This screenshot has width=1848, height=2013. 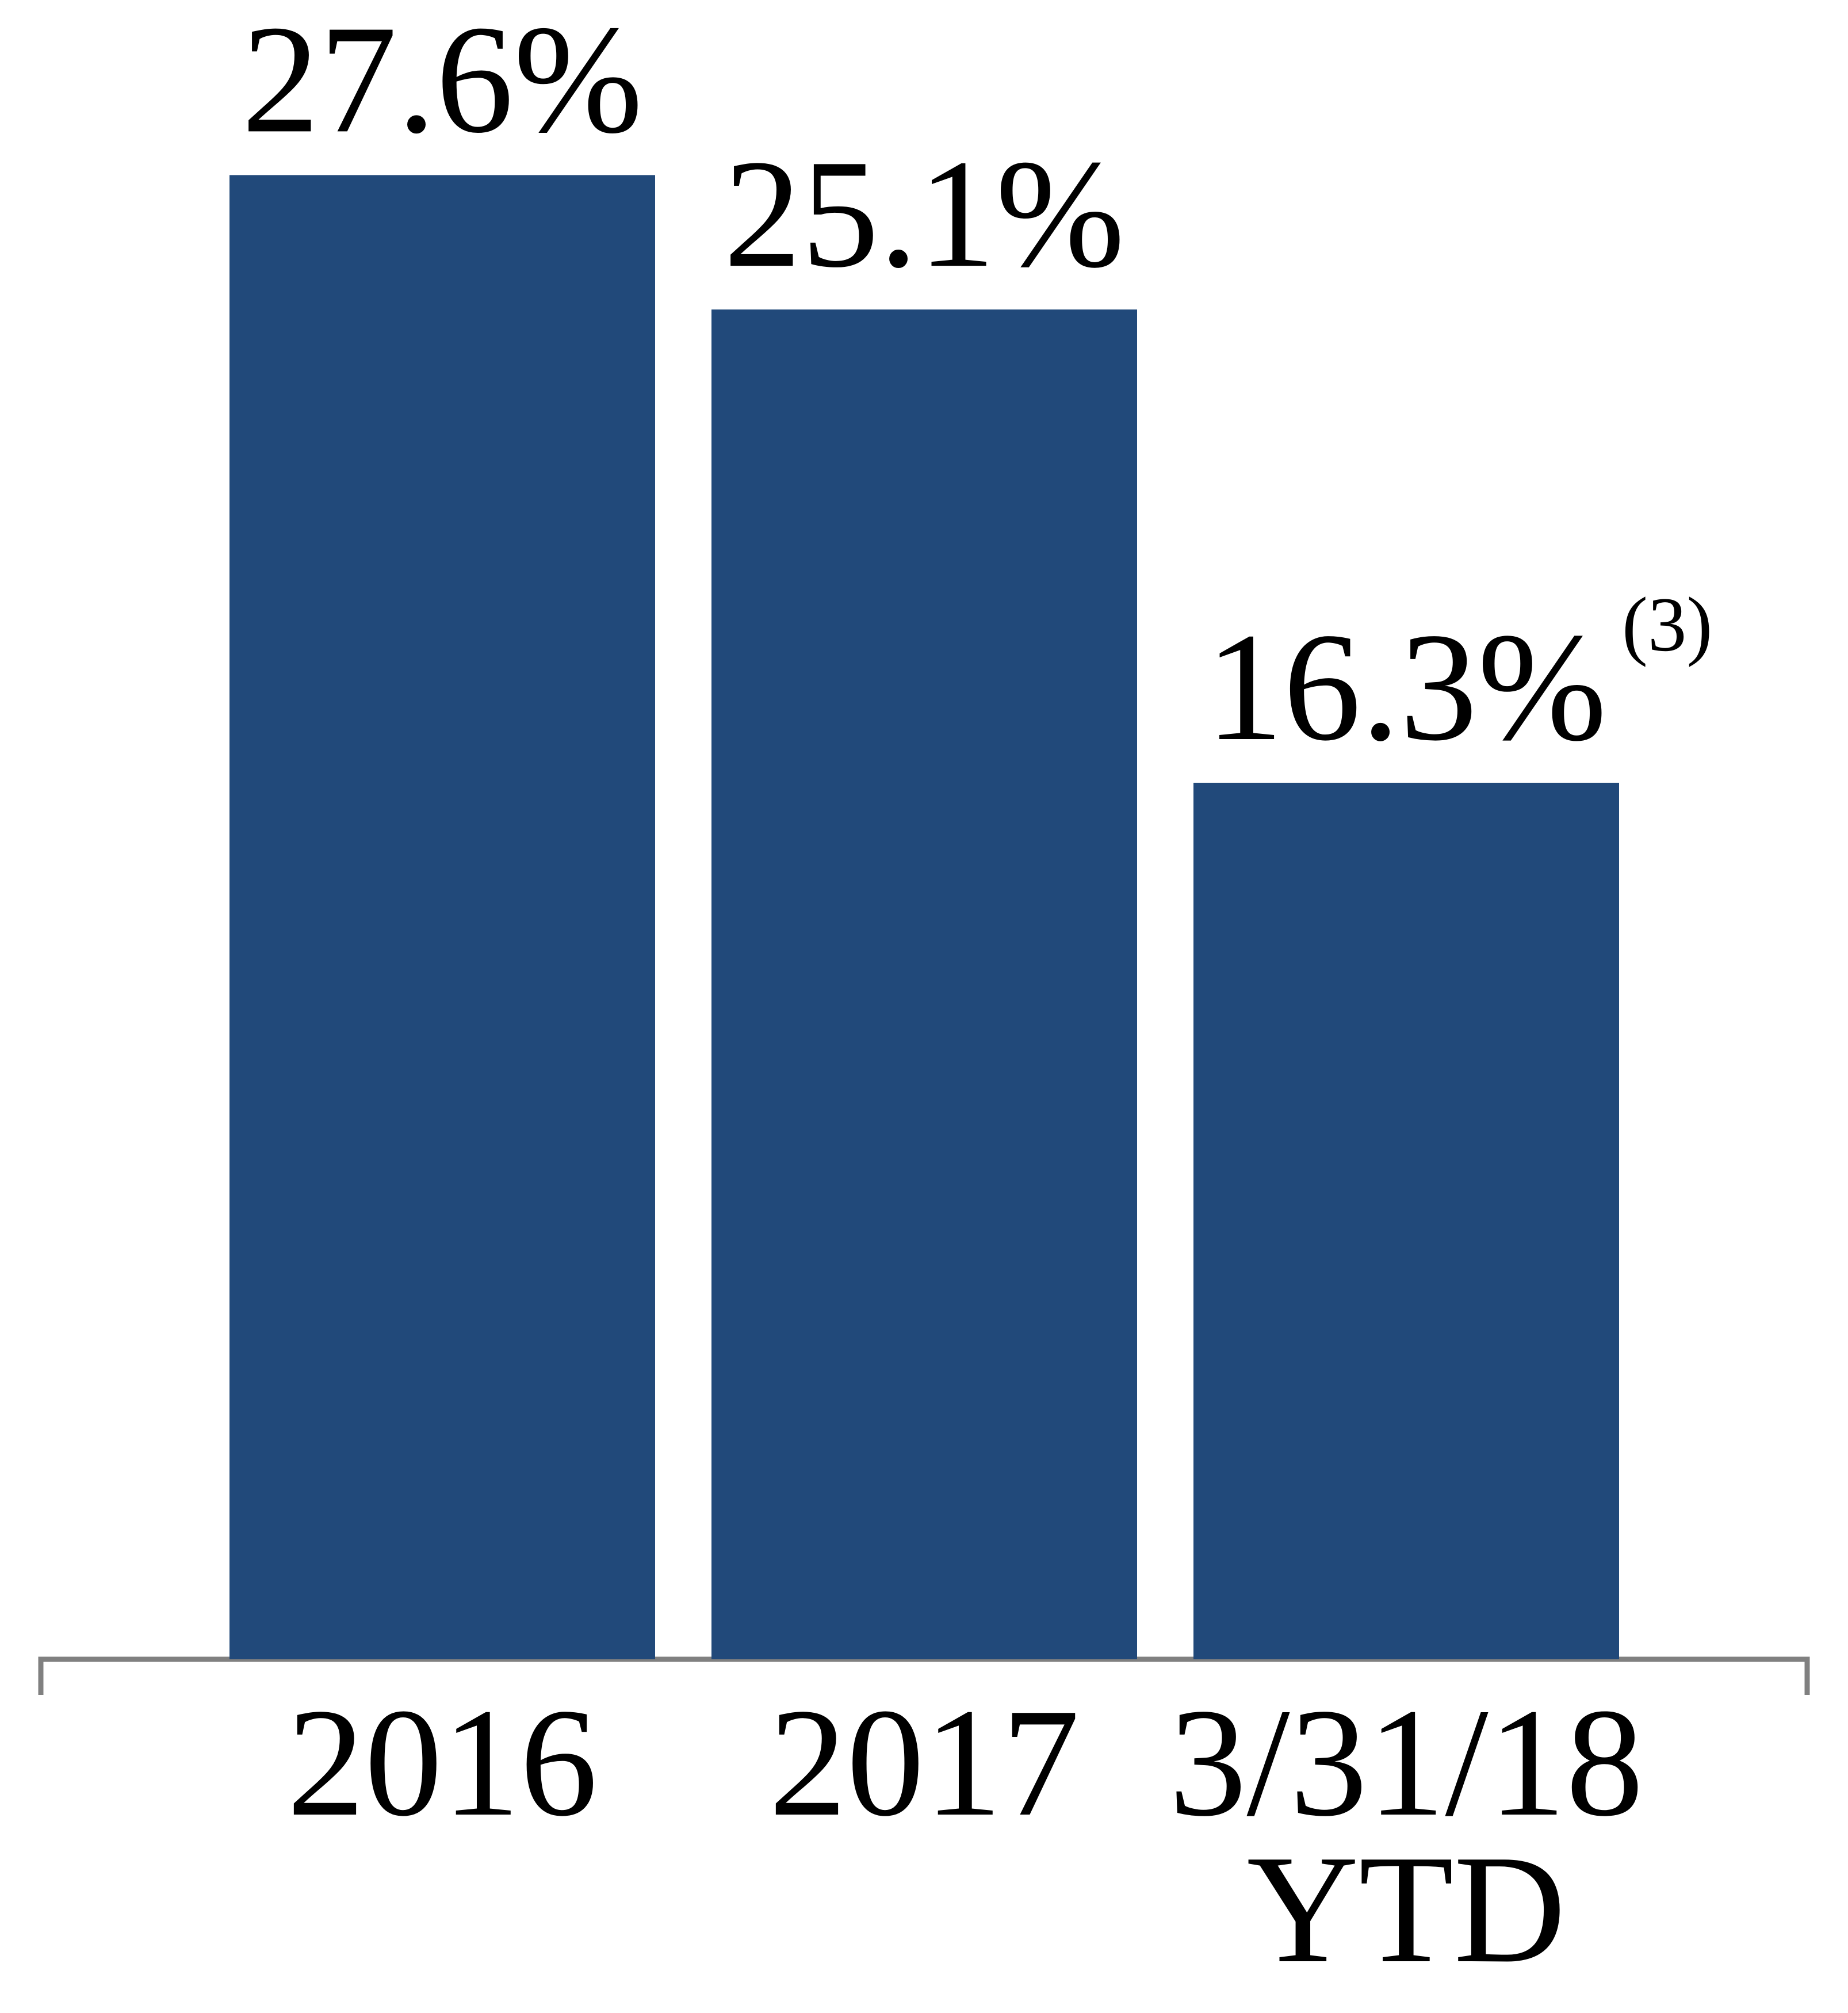 What do you see at coordinates (1406, 687) in the screenshot?
I see `value-label: 16.3%` at bounding box center [1406, 687].